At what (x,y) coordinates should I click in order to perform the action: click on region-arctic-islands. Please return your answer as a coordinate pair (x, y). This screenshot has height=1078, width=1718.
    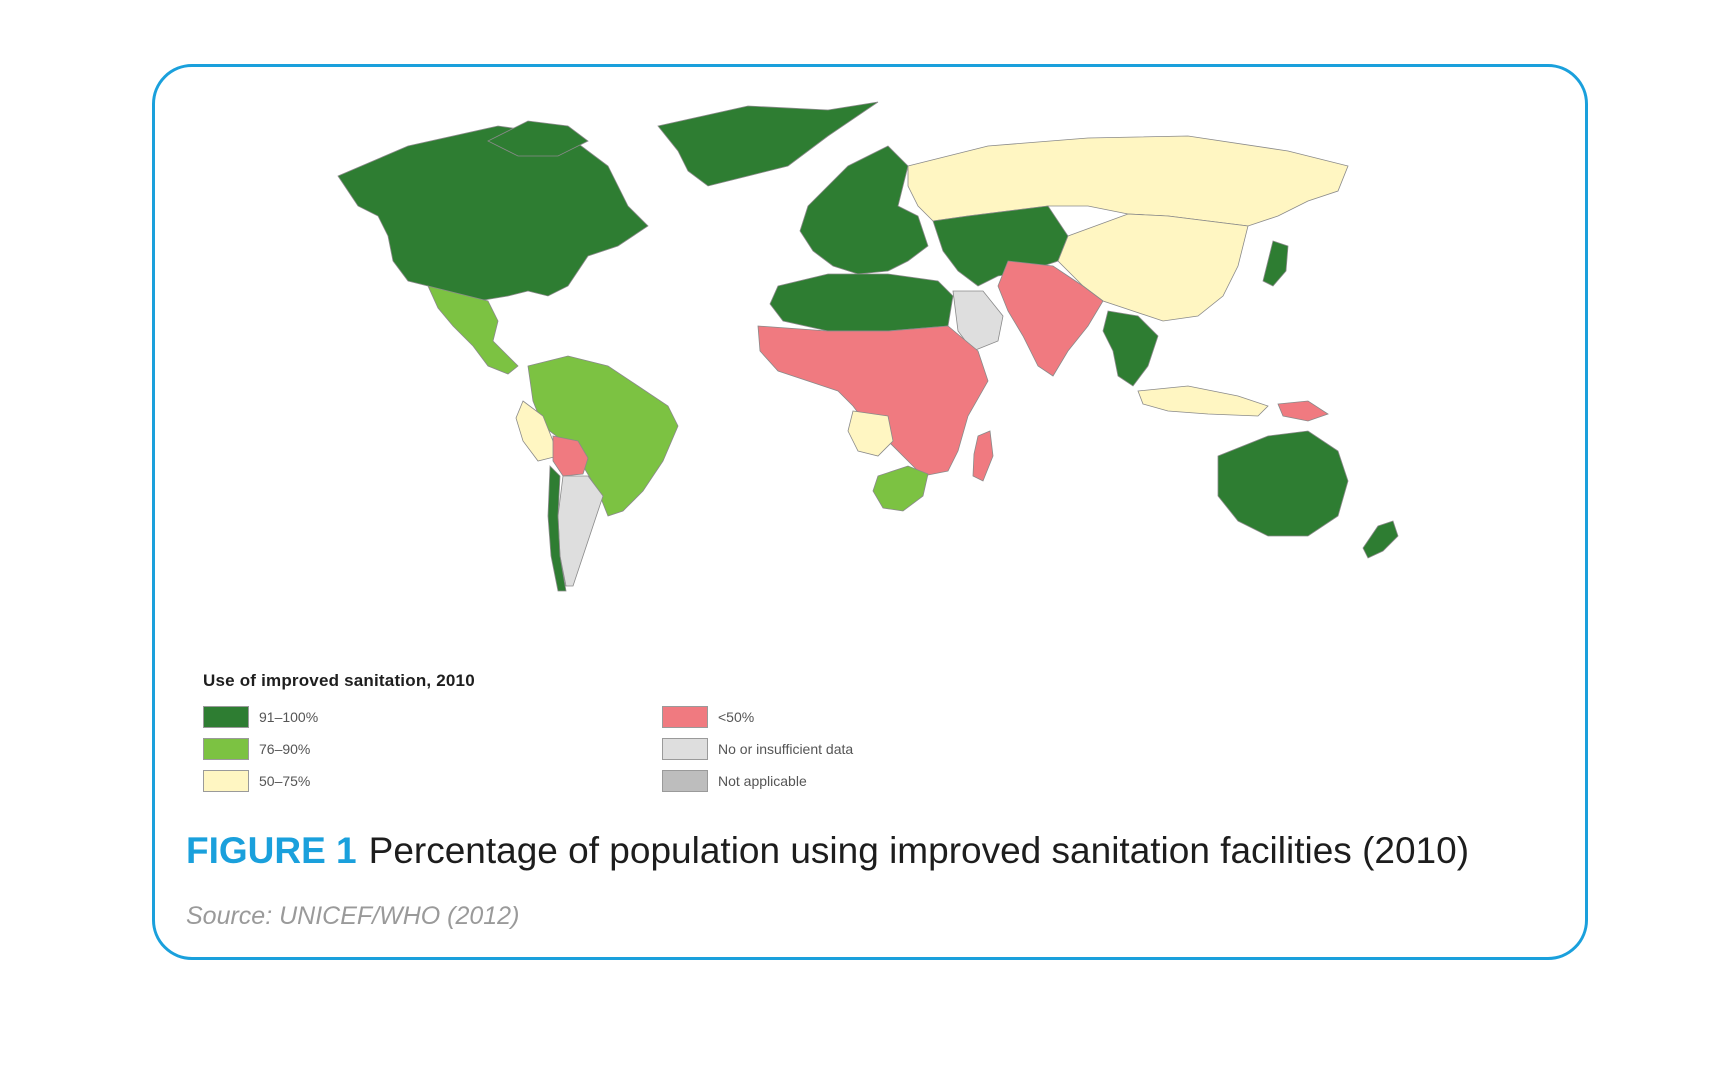
    Looking at the image, I should click on (538, 138).